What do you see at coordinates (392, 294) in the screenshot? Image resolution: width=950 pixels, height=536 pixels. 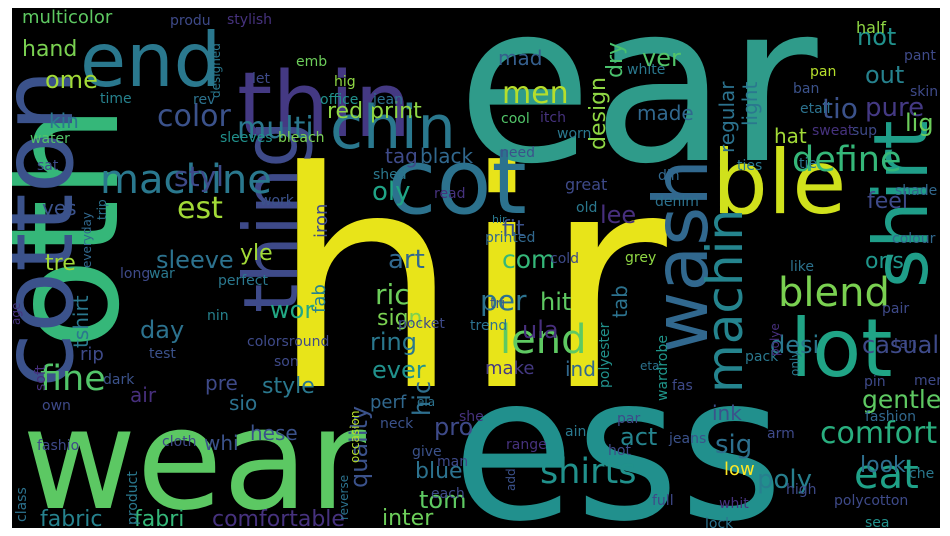 I see `cloud-word: ric` at bounding box center [392, 294].